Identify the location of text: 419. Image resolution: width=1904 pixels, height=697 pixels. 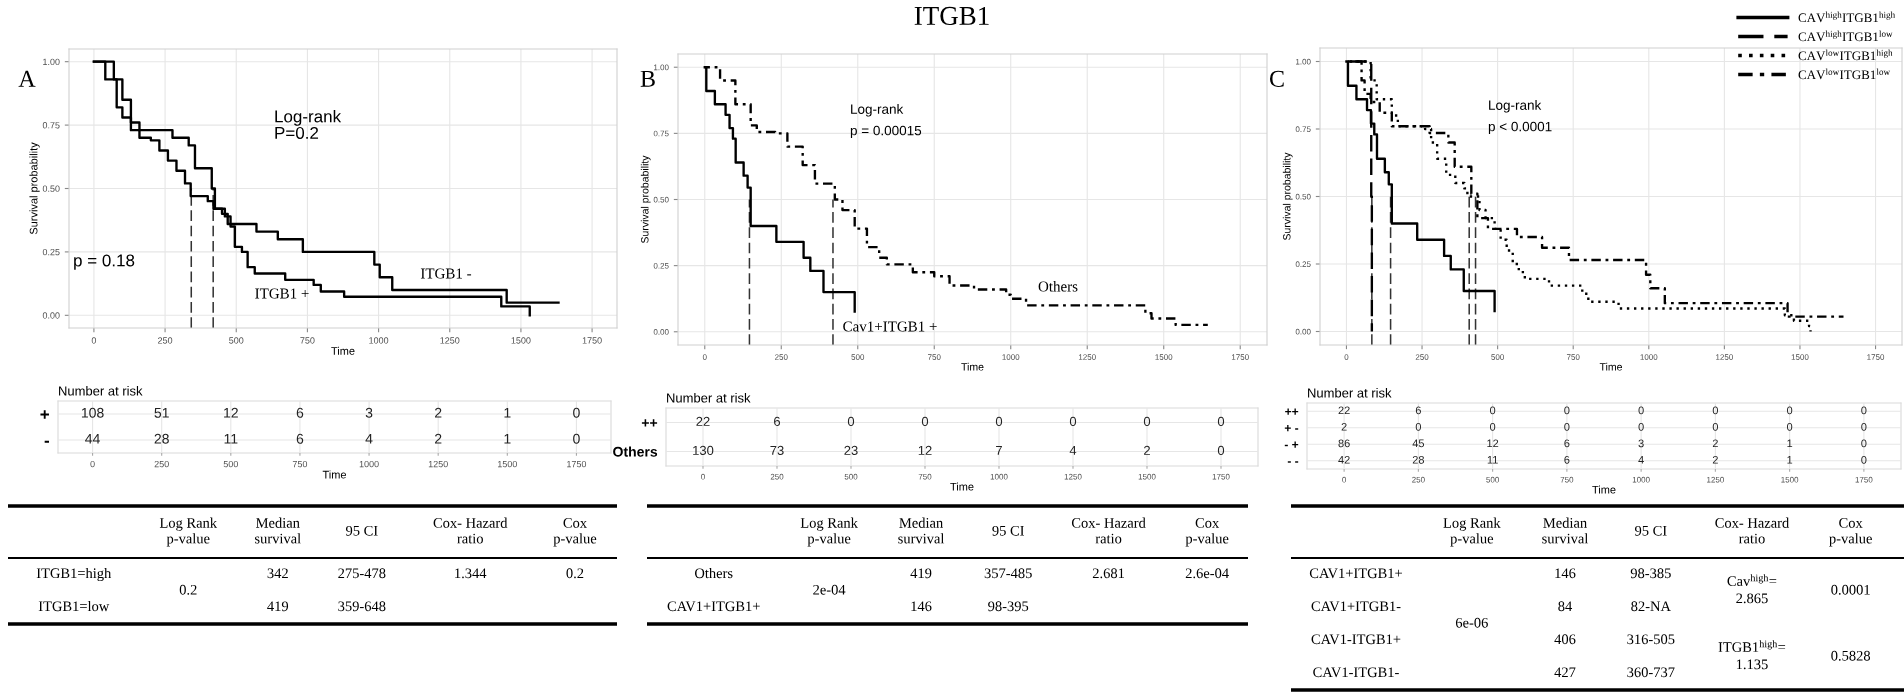
(278, 606).